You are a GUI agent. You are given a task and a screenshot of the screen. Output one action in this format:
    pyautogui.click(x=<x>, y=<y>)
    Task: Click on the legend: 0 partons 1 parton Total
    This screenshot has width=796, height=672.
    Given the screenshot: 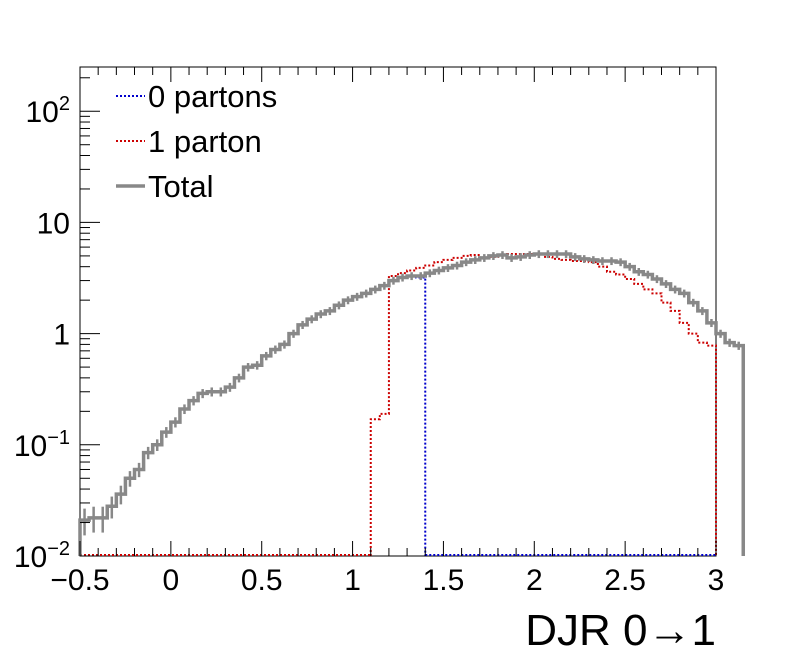 What is the action you would take?
    pyautogui.click(x=196, y=141)
    